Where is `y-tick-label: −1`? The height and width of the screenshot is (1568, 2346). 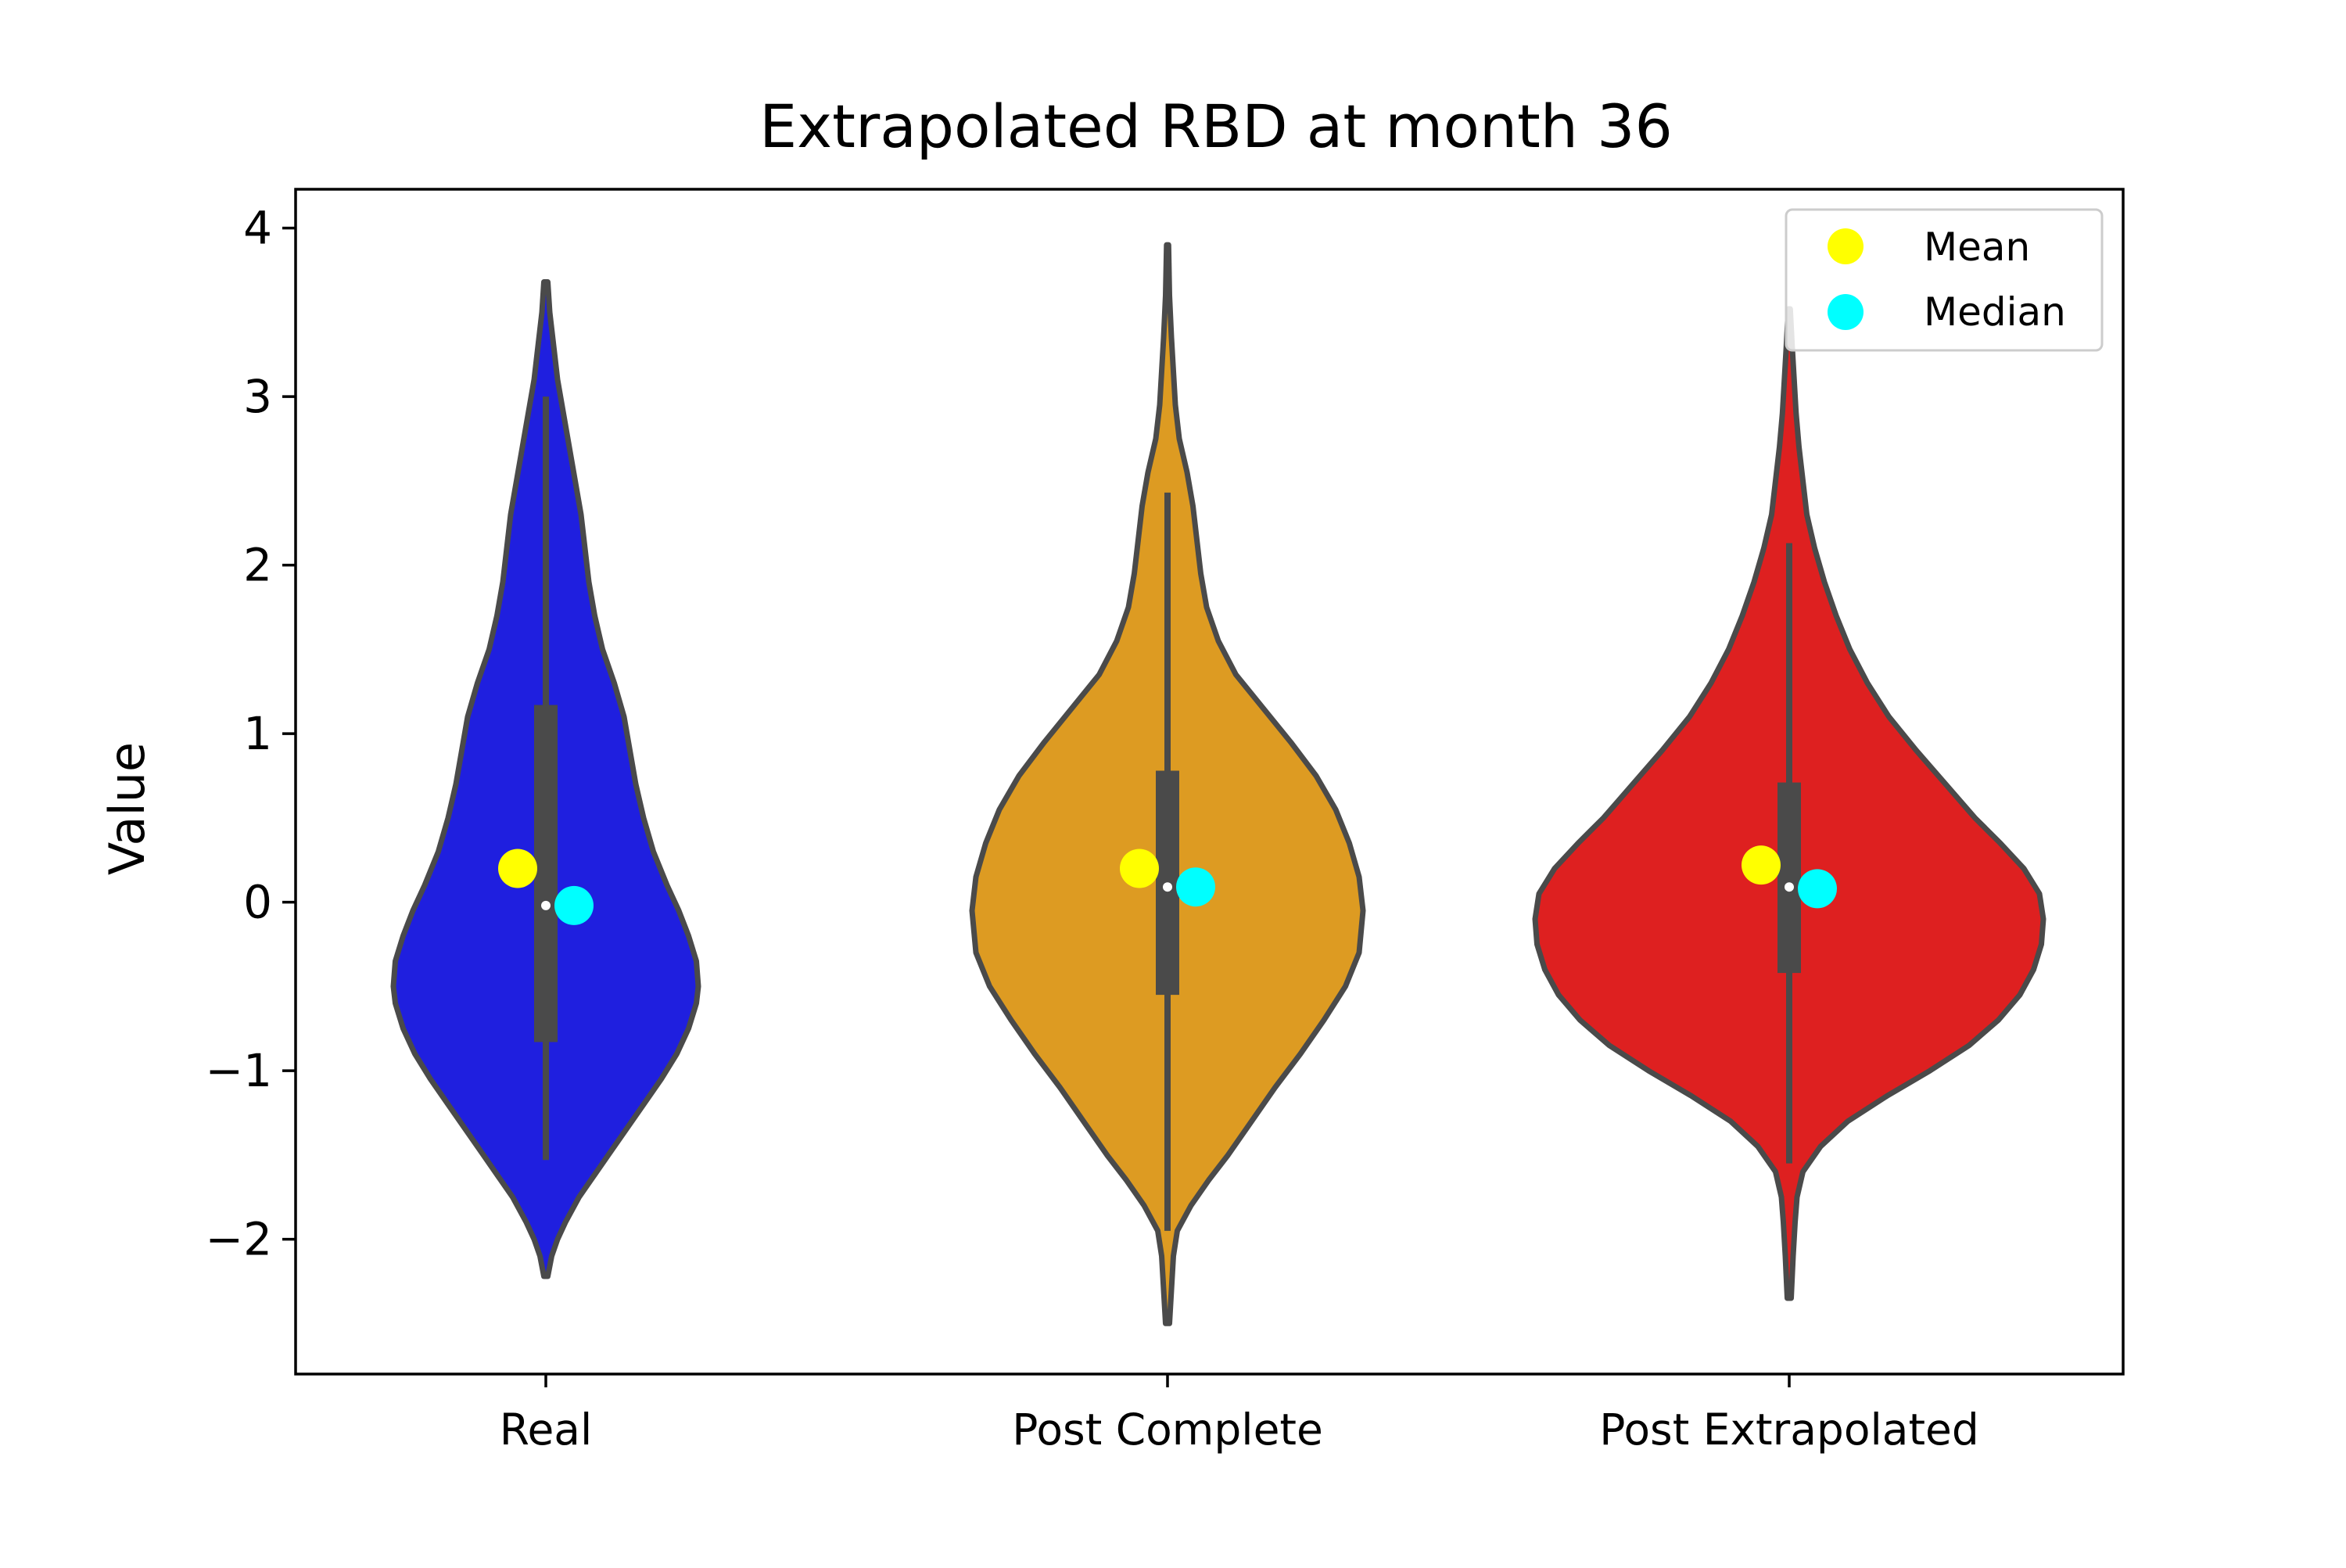
y-tick-label: −1 is located at coordinates (240, 1070).